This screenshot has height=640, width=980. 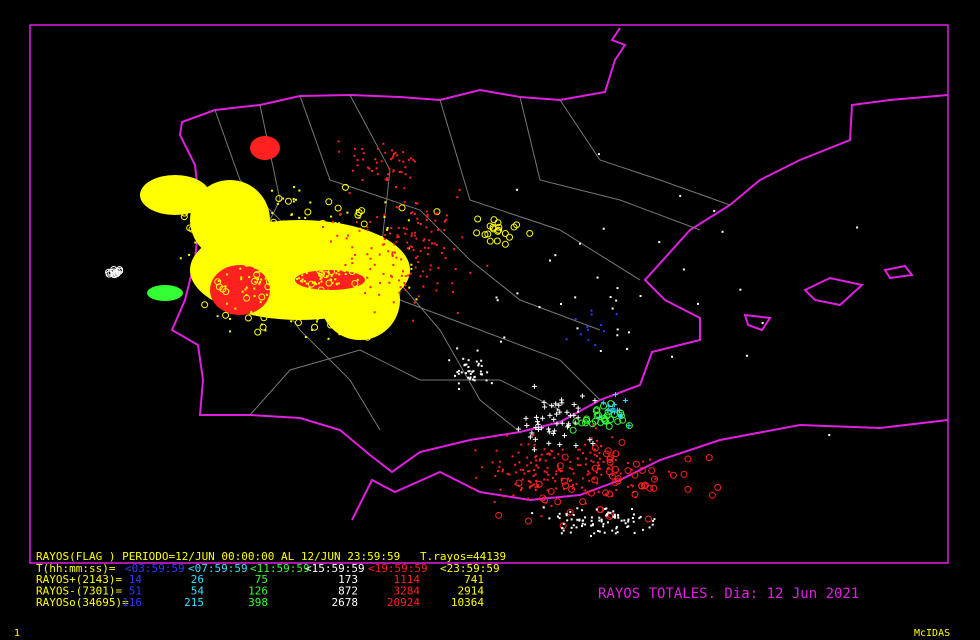 What do you see at coordinates (165, 293) in the screenshot?
I see `strike-area` at bounding box center [165, 293].